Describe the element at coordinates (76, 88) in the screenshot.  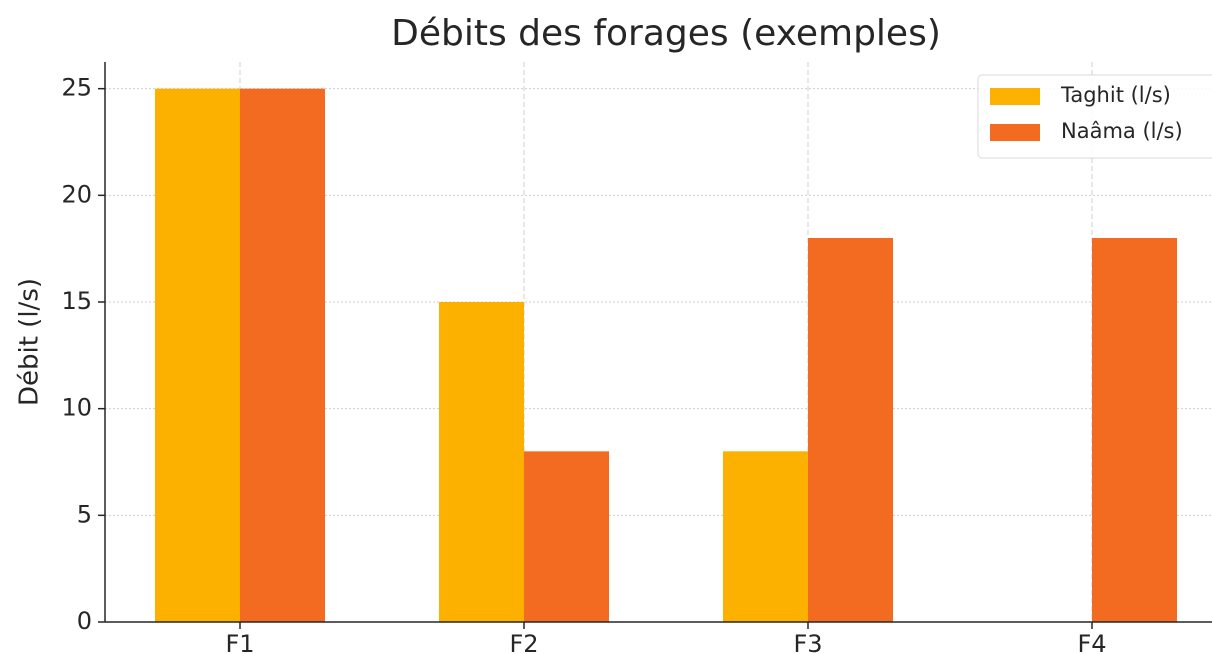
I see `y-tick-label: 25` at that location.